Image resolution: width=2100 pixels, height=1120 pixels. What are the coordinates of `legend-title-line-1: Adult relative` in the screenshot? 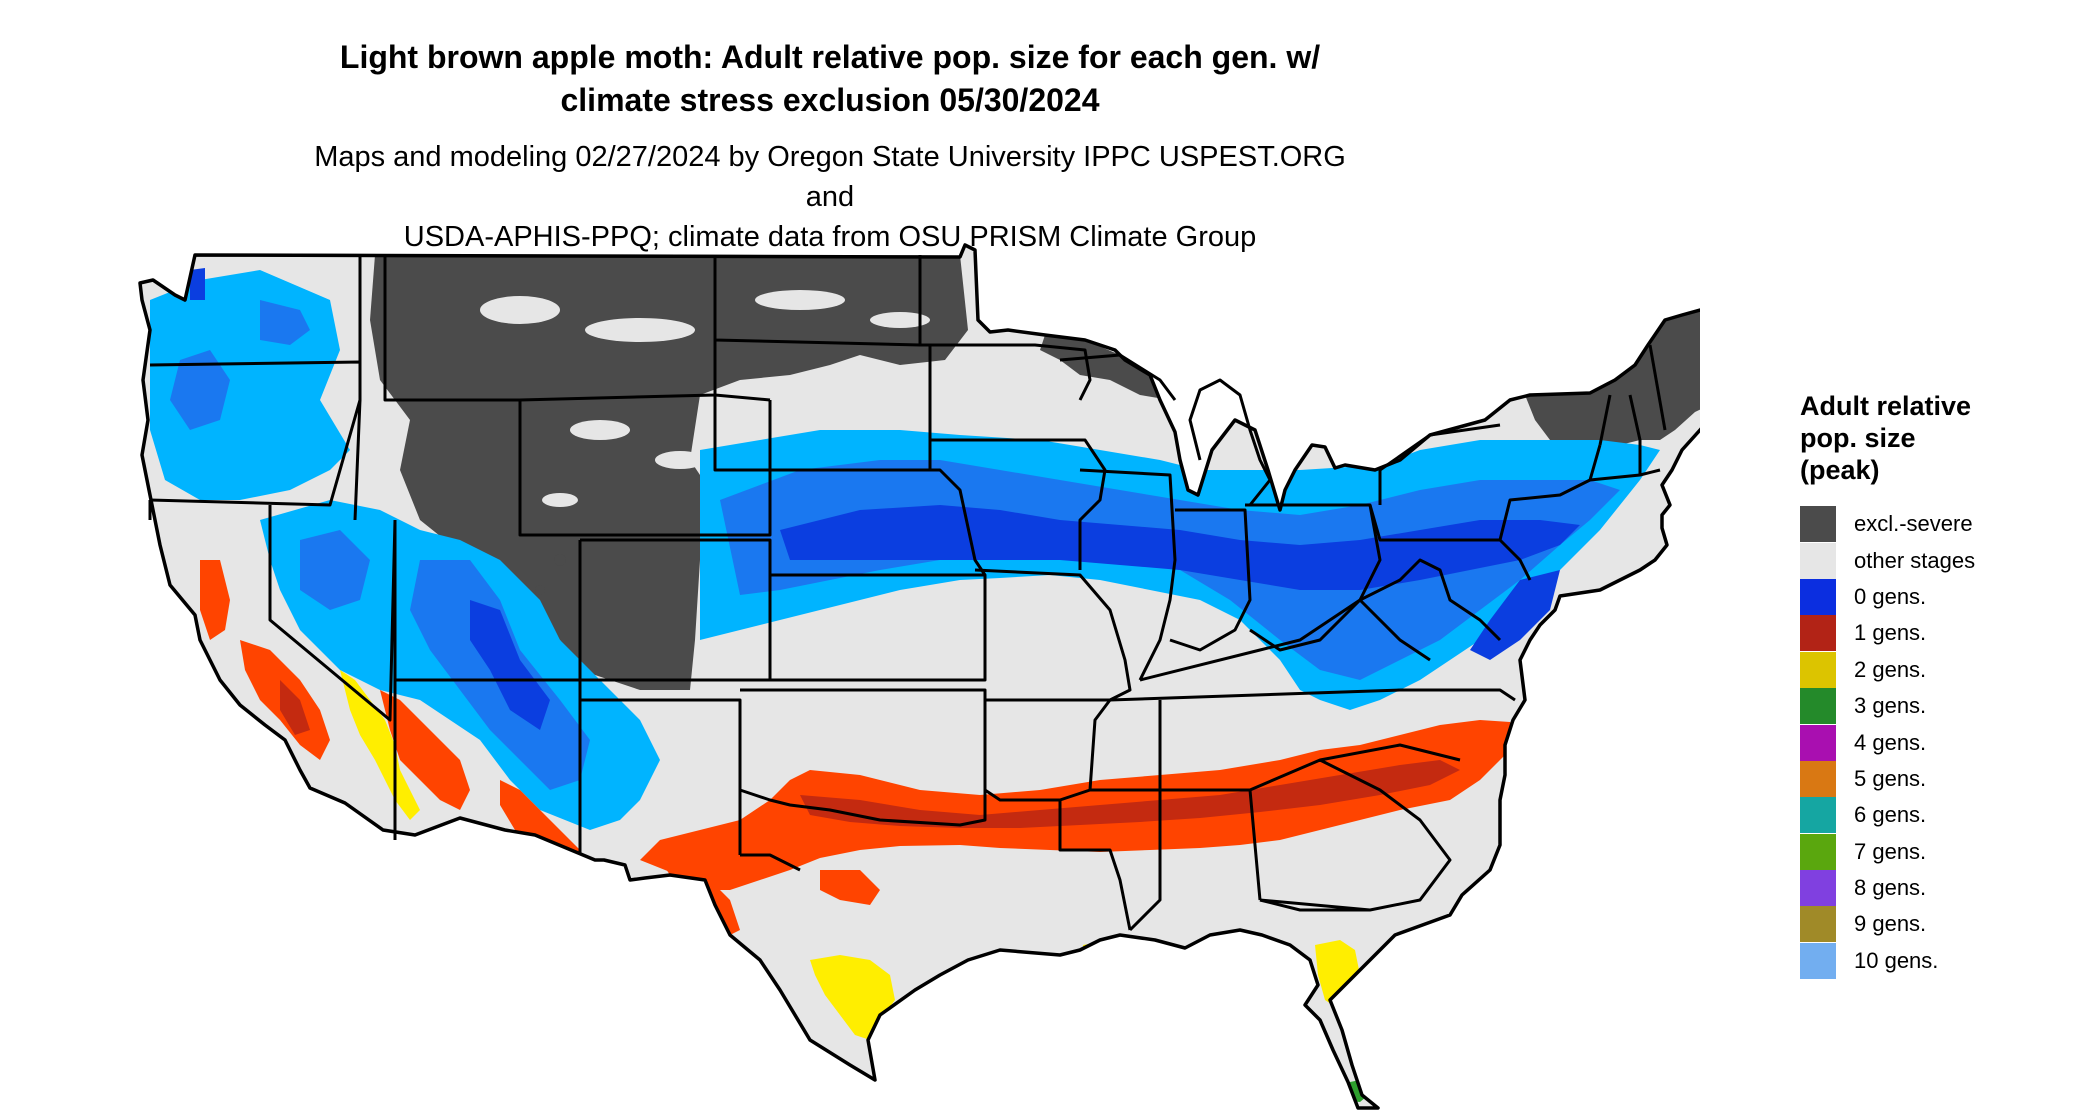 It's located at (1886, 406).